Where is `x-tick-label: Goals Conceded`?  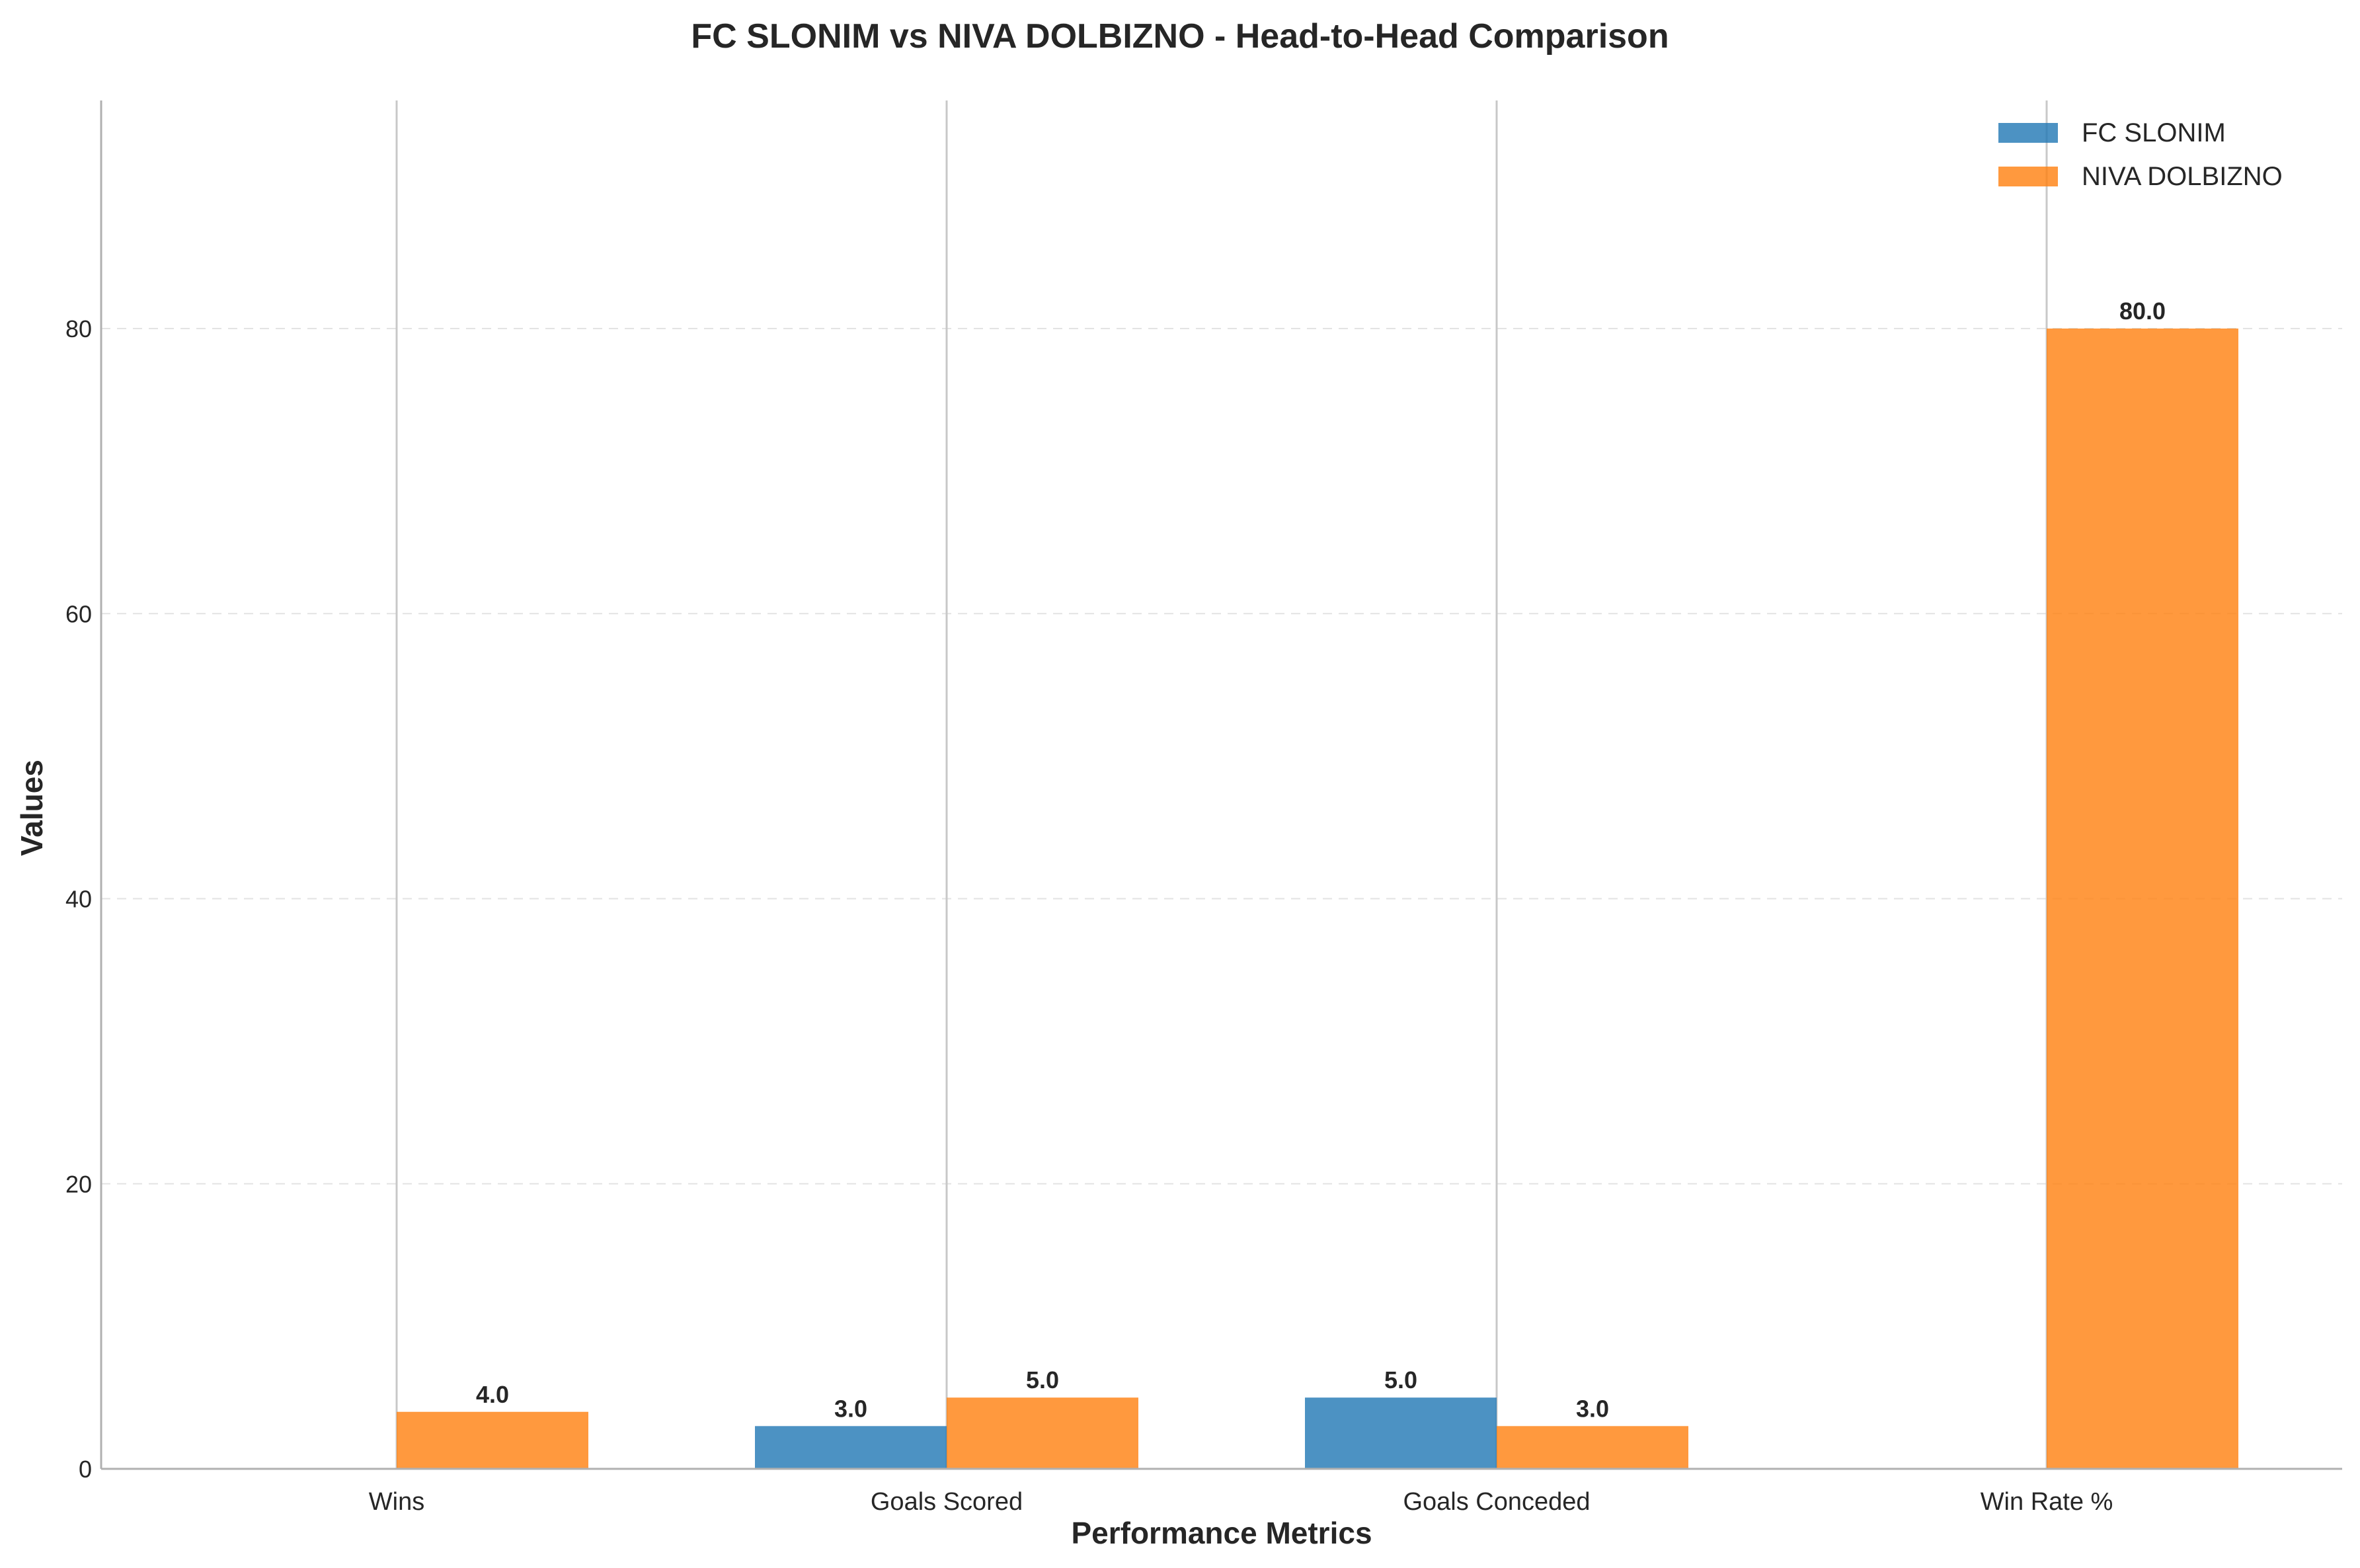
x-tick-label: Goals Conceded is located at coordinates (1496, 1502).